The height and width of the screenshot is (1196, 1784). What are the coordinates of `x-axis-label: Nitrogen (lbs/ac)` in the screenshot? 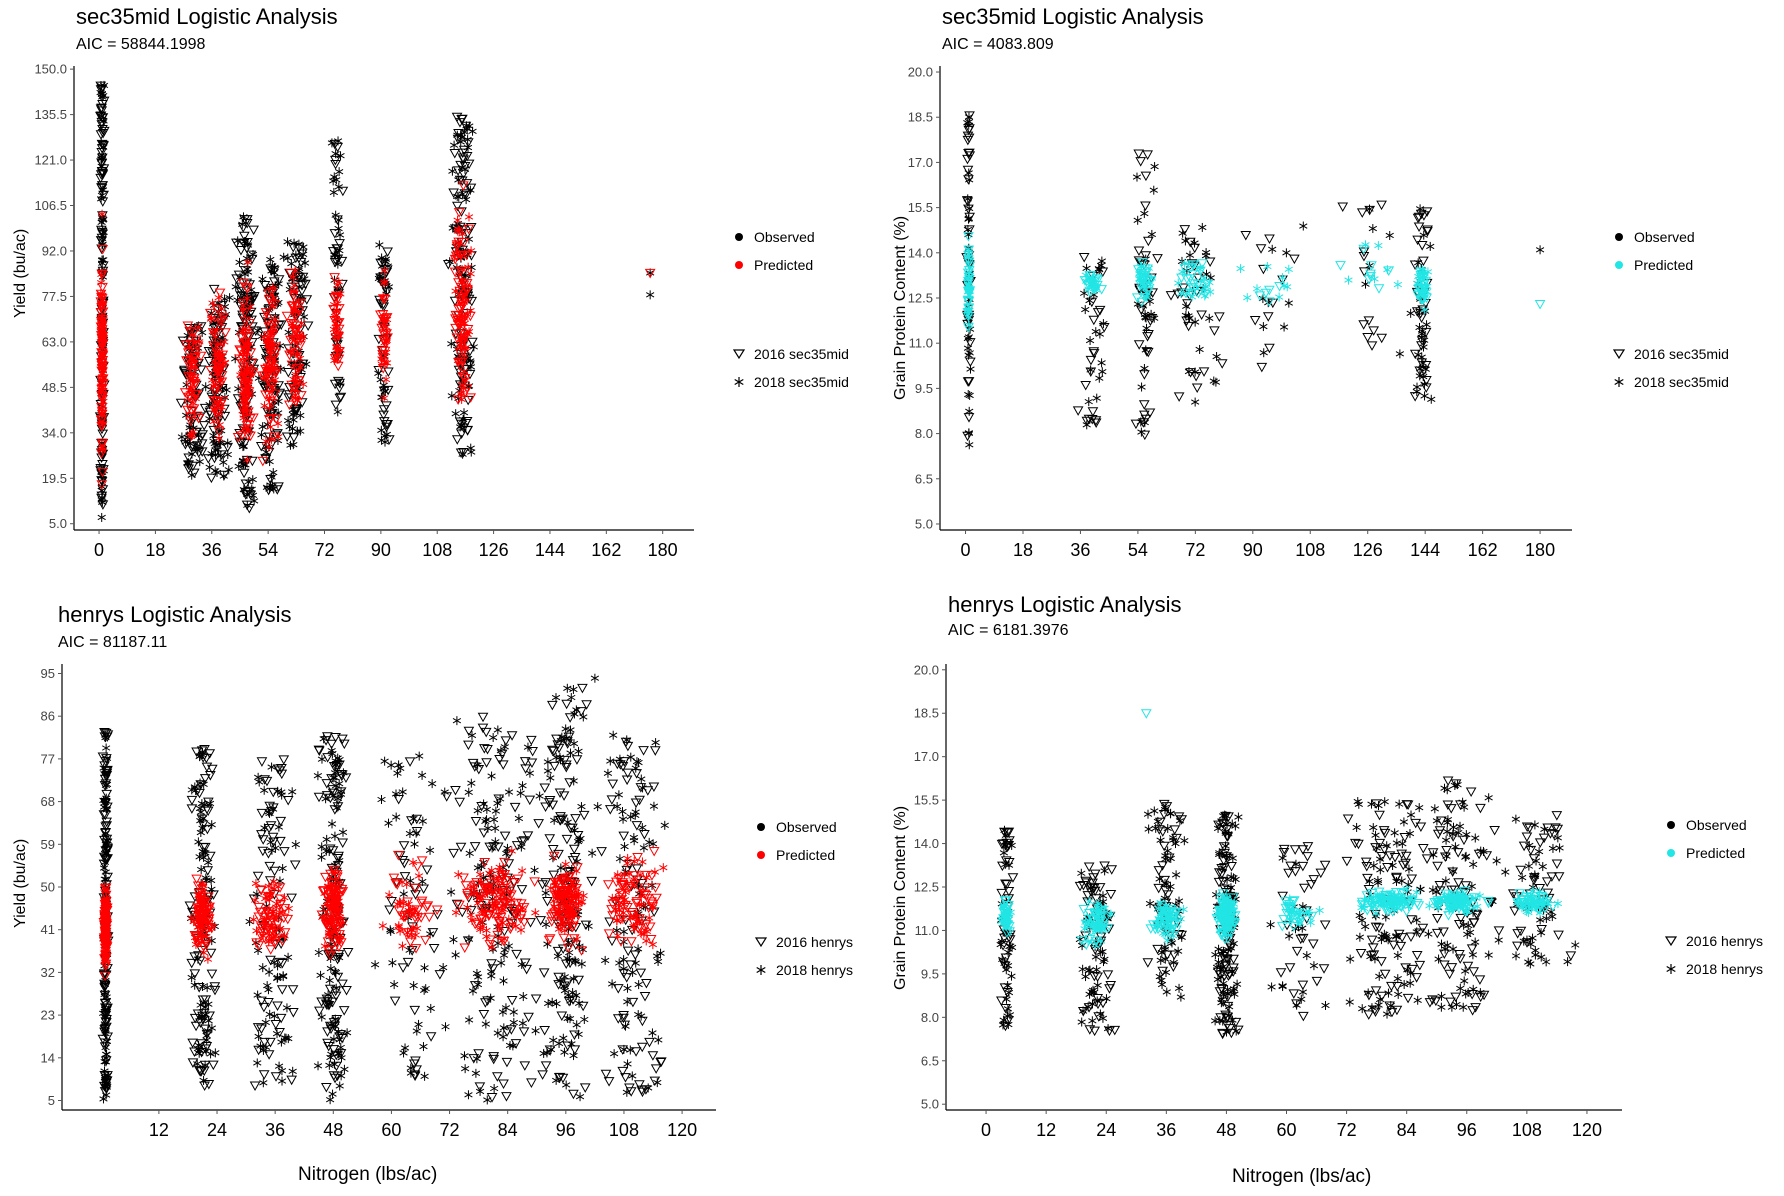 It's located at (368, 1174).